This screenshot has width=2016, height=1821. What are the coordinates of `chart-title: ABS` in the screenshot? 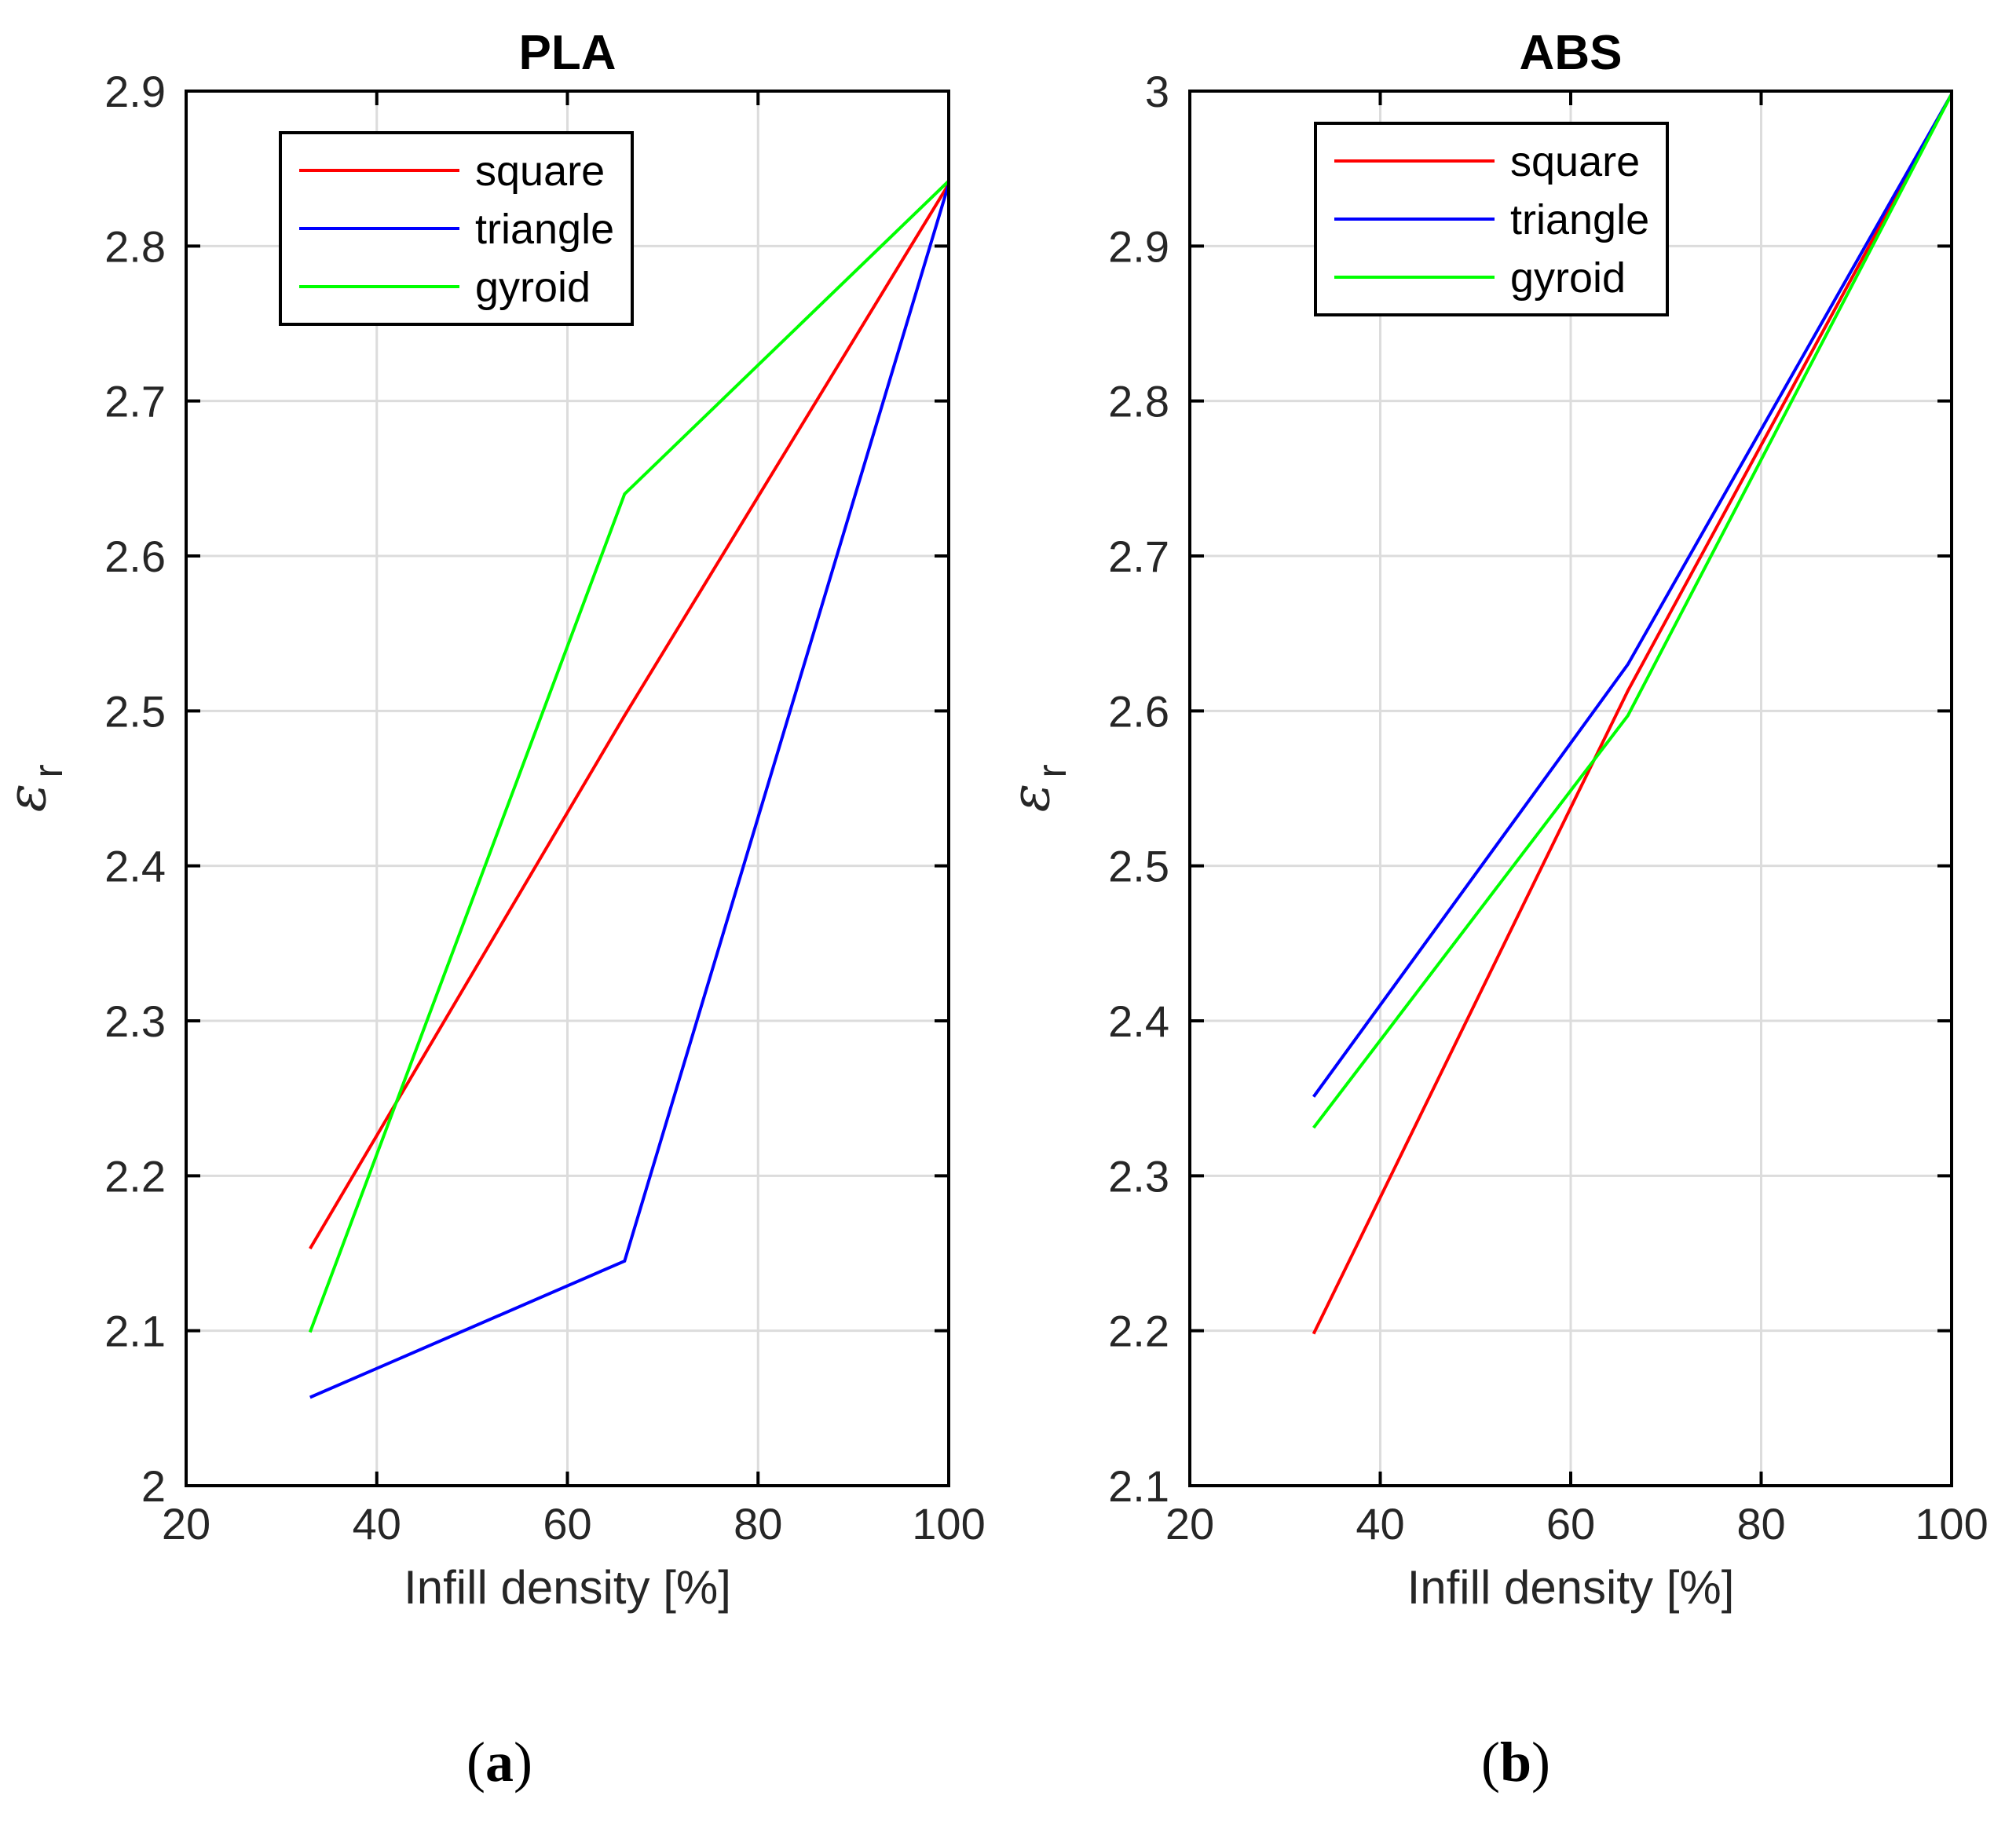 It's located at (1571, 53).